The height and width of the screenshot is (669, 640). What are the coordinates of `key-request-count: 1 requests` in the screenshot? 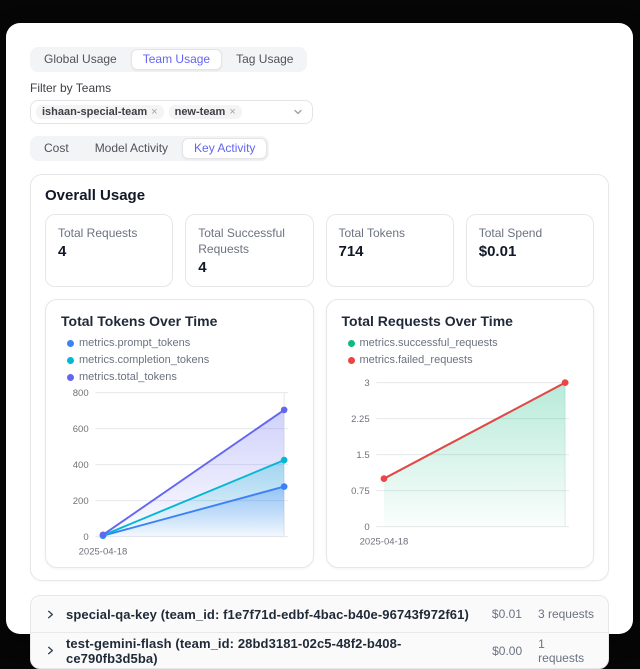 It's located at (561, 650).